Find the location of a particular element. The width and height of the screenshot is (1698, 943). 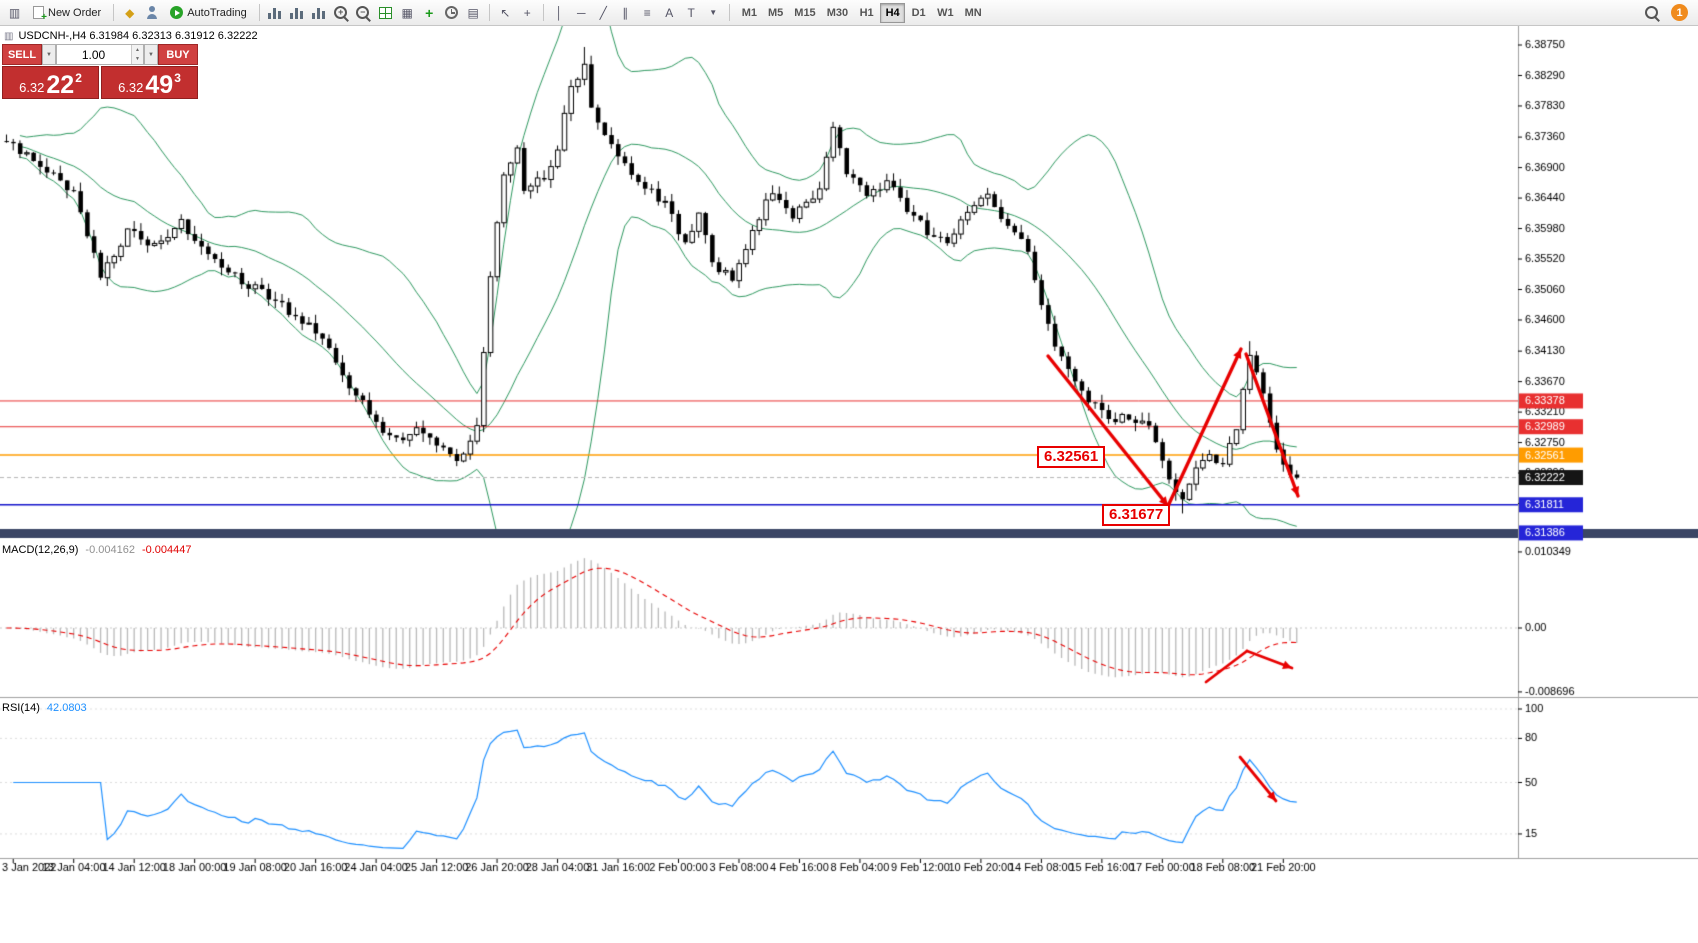

trendline-icon: ╱ is located at coordinates (603, 12).